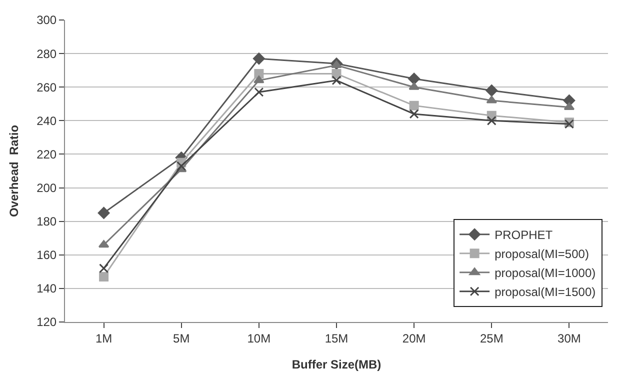 This screenshot has width=638, height=381. I want to click on y-axis-title: Overhead Ratio, so click(13, 171).